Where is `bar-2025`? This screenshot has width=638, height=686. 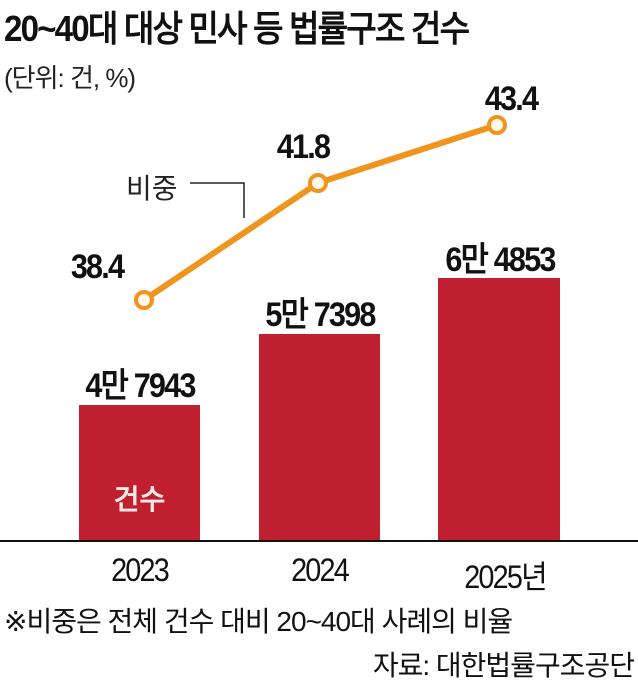
bar-2025 is located at coordinates (499, 409).